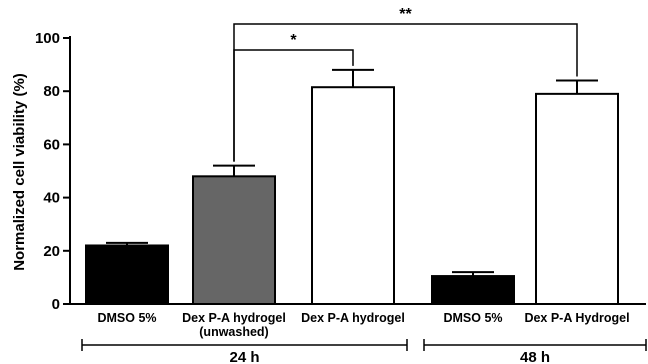 The height and width of the screenshot is (364, 648). What do you see at coordinates (51, 91) in the screenshot?
I see `y-tick-label: 80` at bounding box center [51, 91].